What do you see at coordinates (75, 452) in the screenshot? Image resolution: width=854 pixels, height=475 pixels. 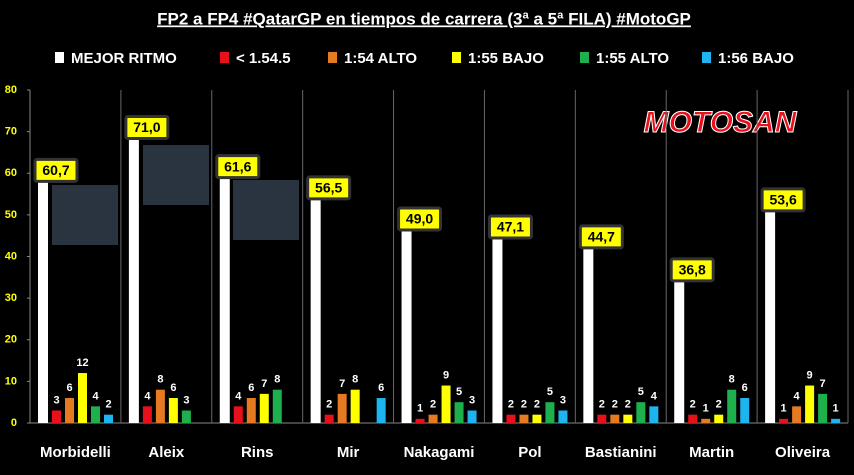 I see `x-tick-label: Morbidelli` at bounding box center [75, 452].